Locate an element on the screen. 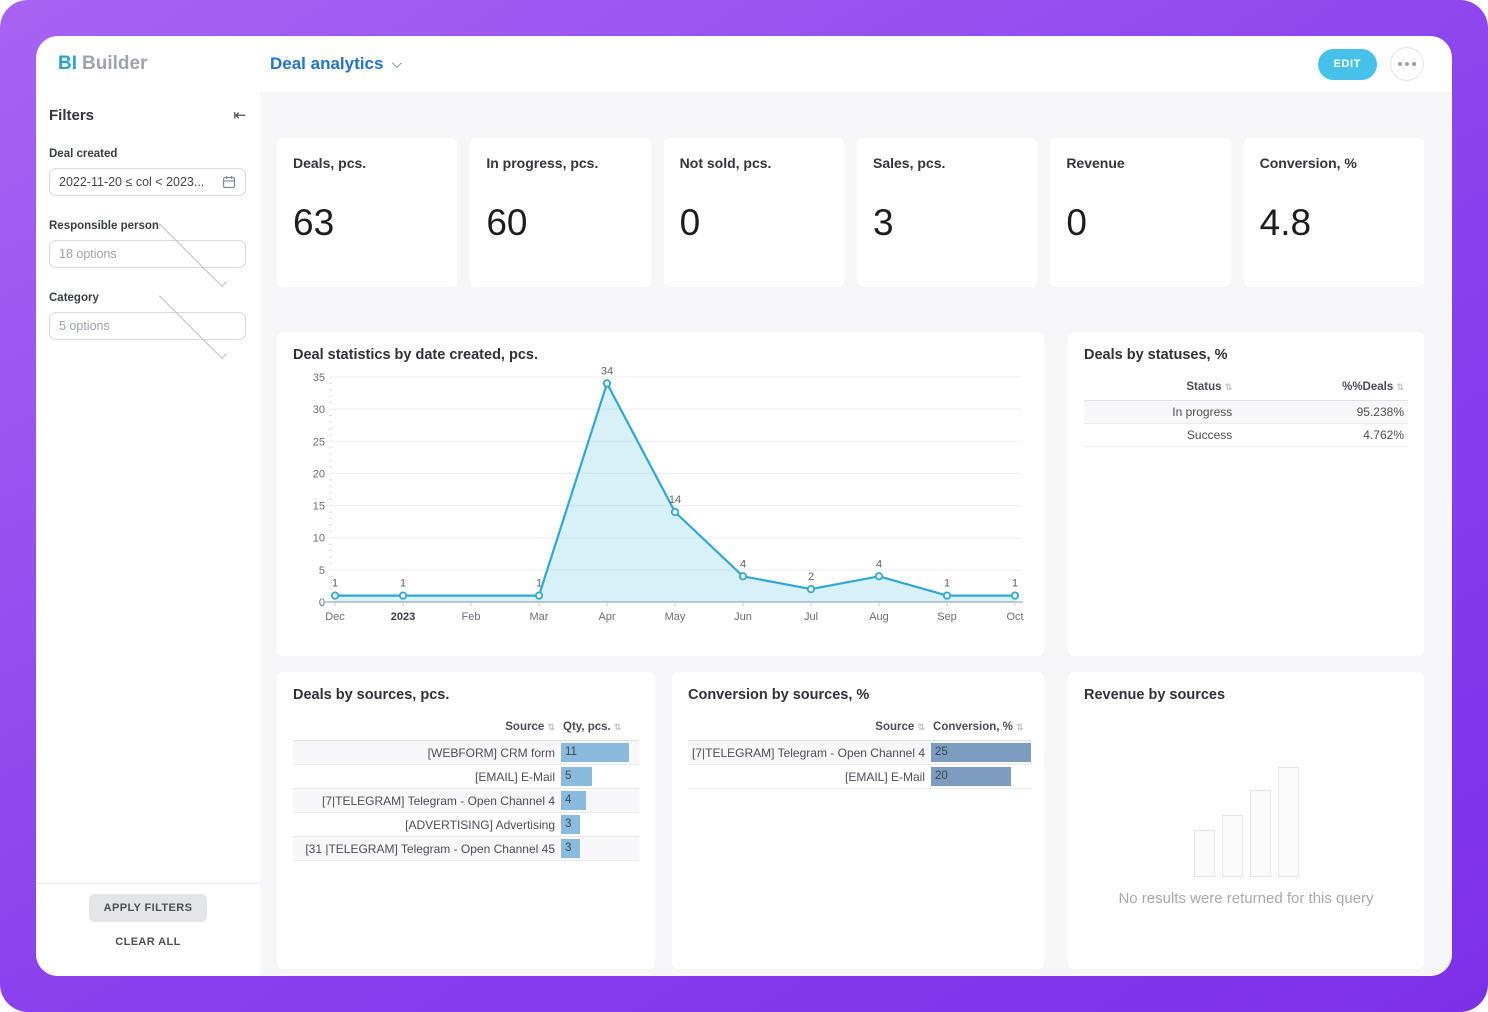 Image resolution: width=1488 pixels, height=1012 pixels. kpi-label: Conversion, % is located at coordinates (1308, 163).